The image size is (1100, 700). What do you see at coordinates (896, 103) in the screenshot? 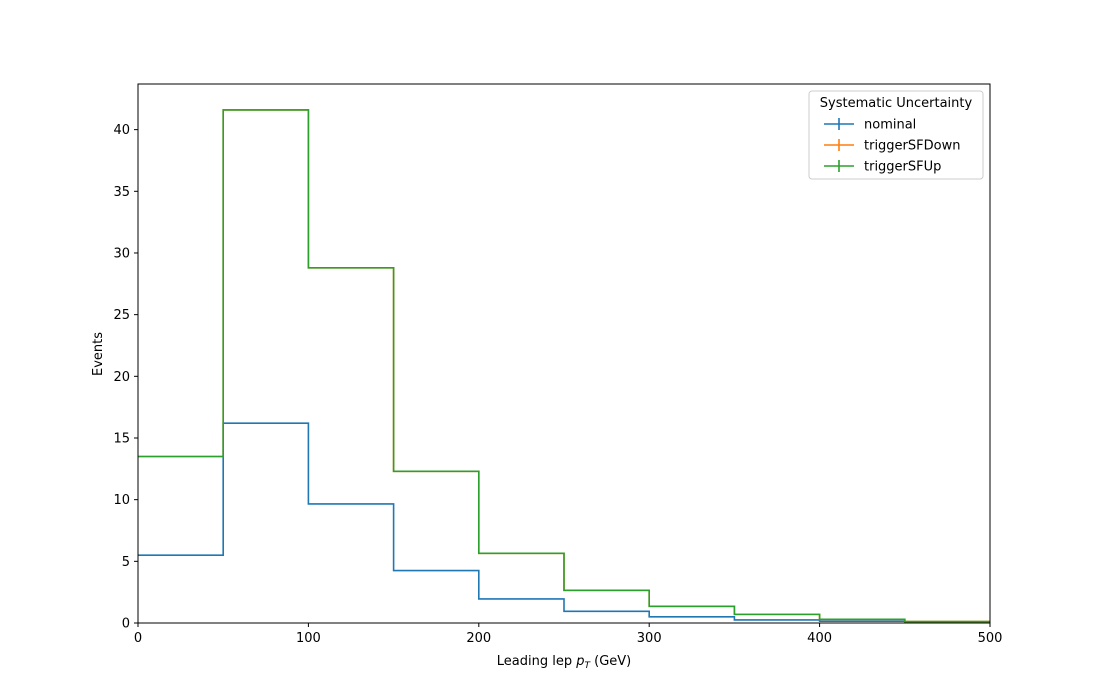
I see `legend-title: Systematic Uncertainty` at bounding box center [896, 103].